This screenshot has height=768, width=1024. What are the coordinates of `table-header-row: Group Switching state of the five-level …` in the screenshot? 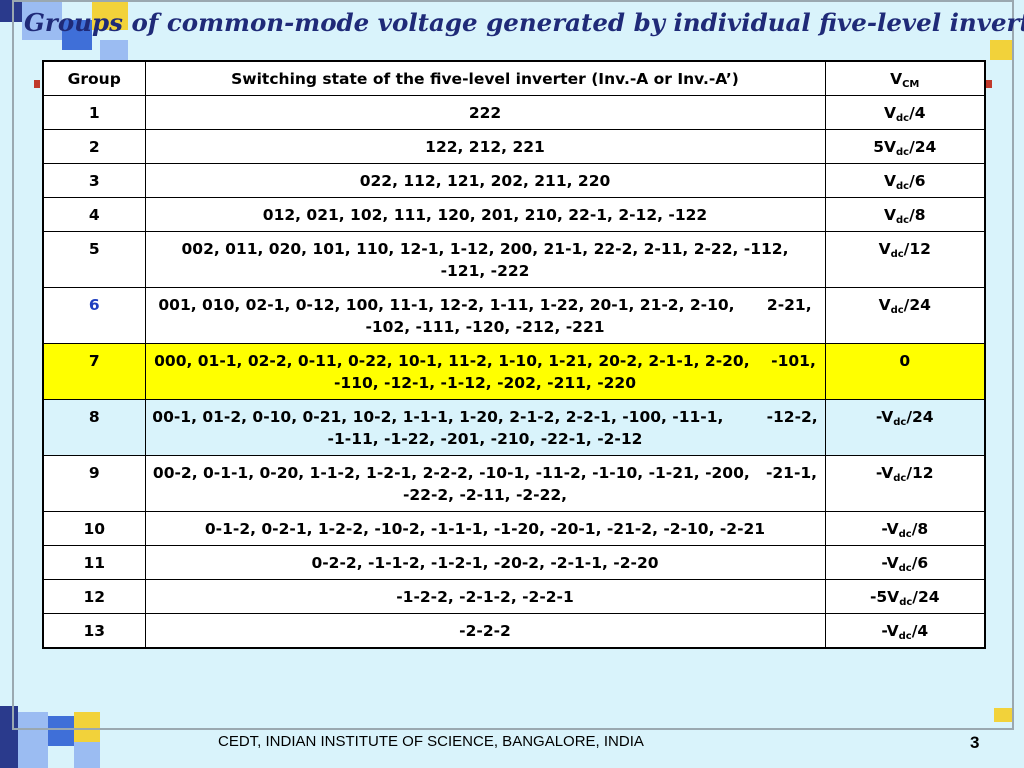 It's located at (514, 78).